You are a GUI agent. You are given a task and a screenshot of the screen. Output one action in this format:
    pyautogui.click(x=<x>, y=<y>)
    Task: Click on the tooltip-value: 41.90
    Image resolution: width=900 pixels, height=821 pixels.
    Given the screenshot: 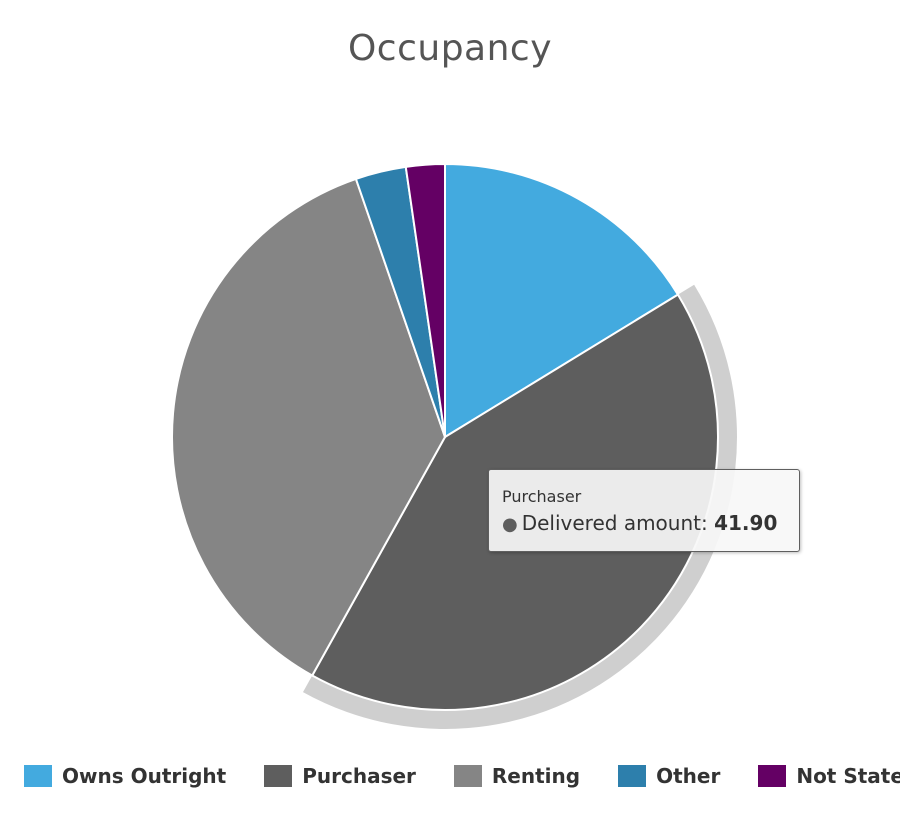 What is the action you would take?
    pyautogui.click(x=746, y=523)
    